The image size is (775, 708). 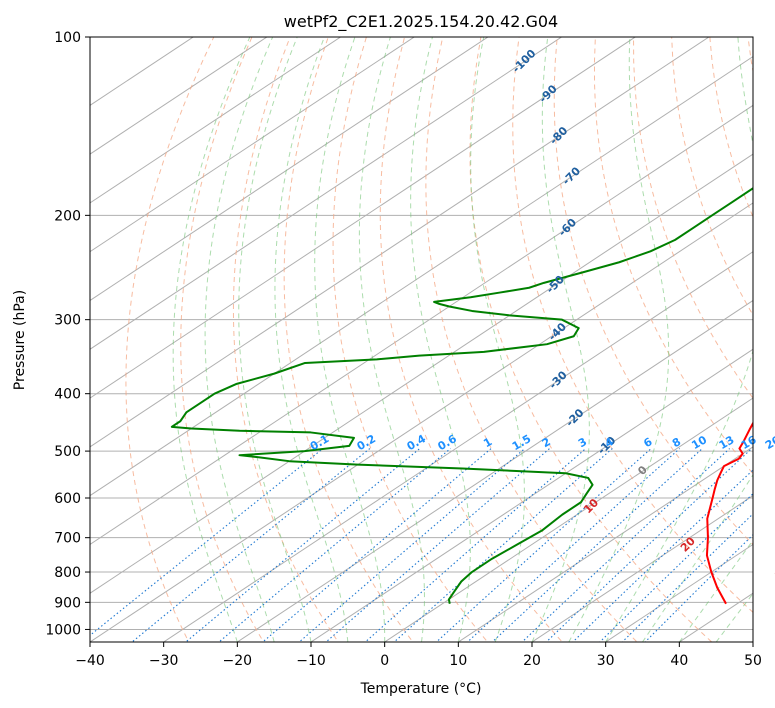 What do you see at coordinates (67, 395) in the screenshot?
I see `y-tick-label: 400` at bounding box center [67, 395].